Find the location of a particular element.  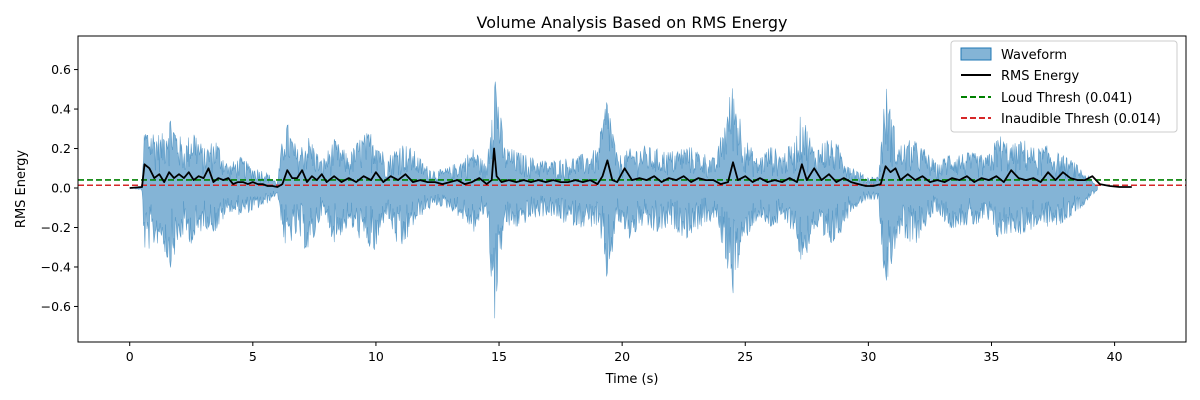

x-tick-label: 15 is located at coordinates (499, 356).